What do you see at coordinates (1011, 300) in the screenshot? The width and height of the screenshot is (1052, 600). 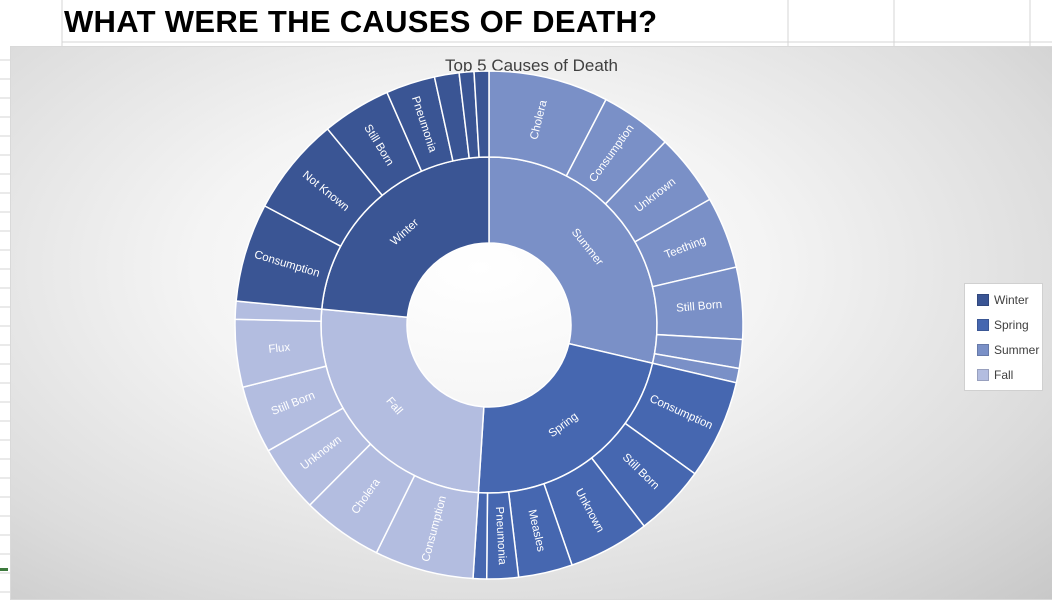 I see `legend-label: Winter` at bounding box center [1011, 300].